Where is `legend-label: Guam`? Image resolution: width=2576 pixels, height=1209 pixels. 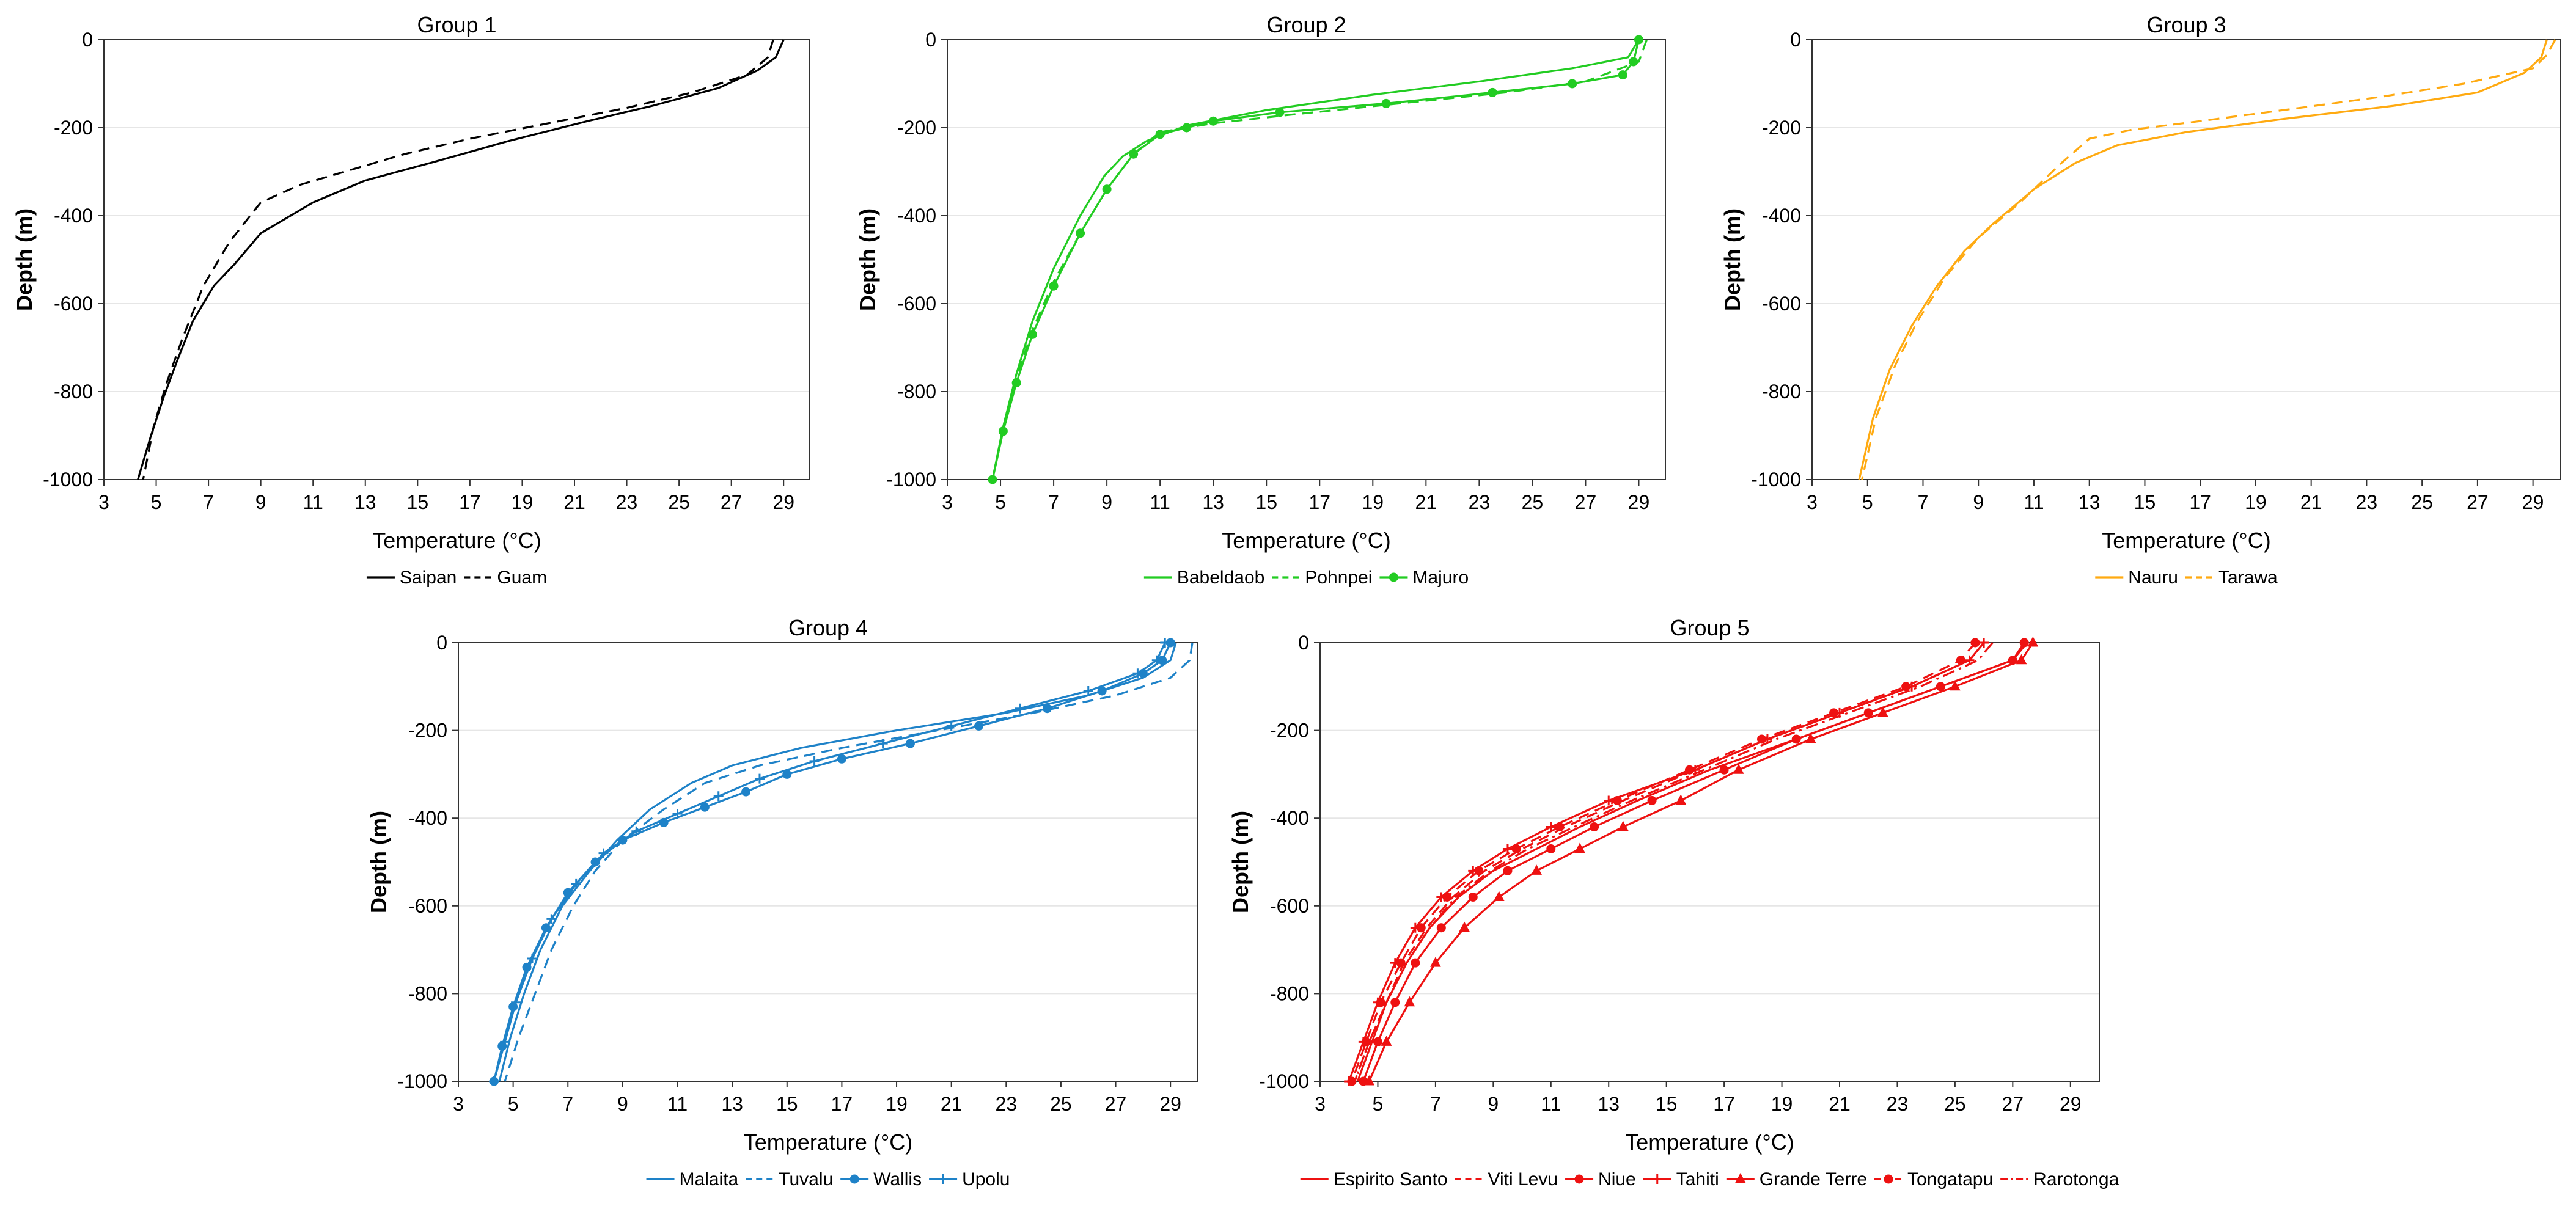
legend-label: Guam is located at coordinates (522, 578).